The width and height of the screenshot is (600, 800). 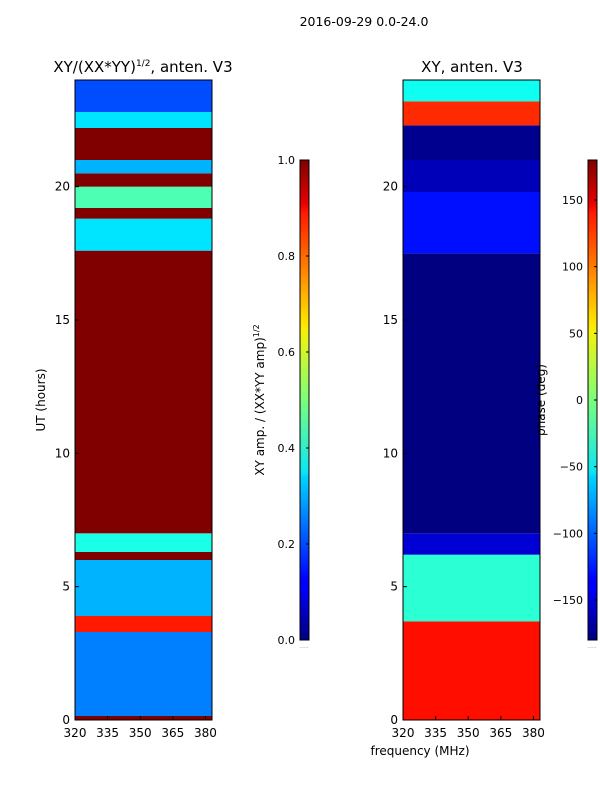 What do you see at coordinates (287, 544) in the screenshot?
I see `amplitude-cbar-tick-label-1: 0.2` at bounding box center [287, 544].